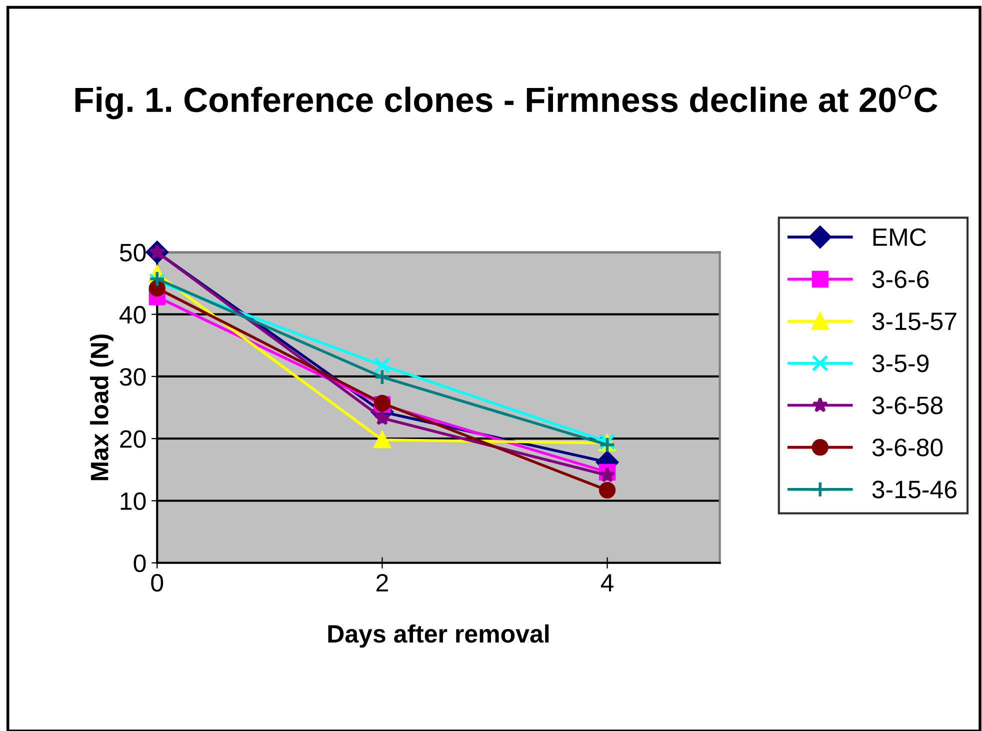 Image resolution: width=982 pixels, height=731 pixels. Describe the element at coordinates (132, 315) in the screenshot. I see `y-tick-label: 40` at that location.